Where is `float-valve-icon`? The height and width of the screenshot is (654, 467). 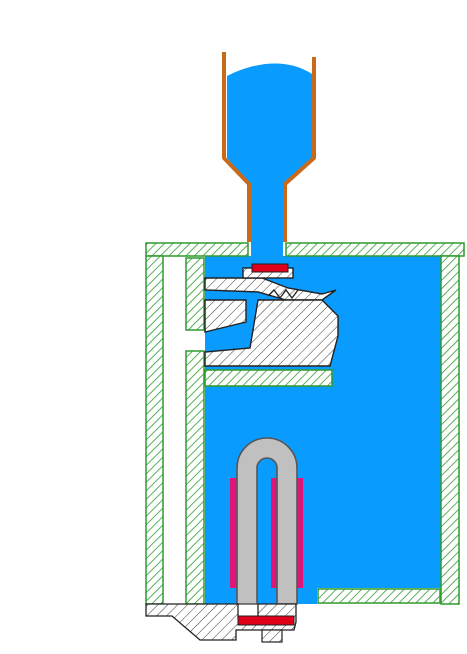 float-valve-icon is located at coordinates (271, 315).